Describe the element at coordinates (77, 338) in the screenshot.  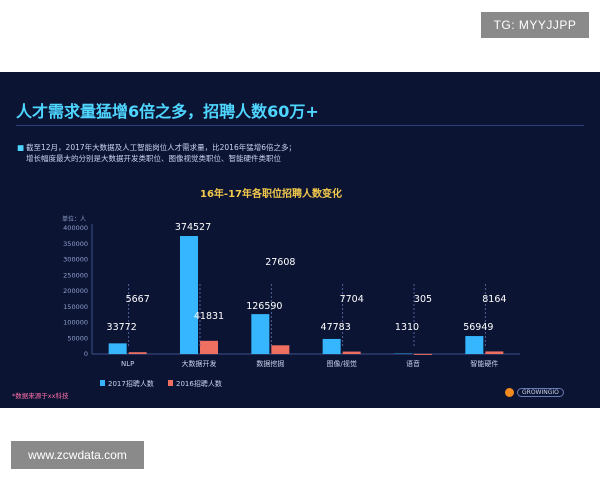
I see `y-tick-label: 50000` at that location.